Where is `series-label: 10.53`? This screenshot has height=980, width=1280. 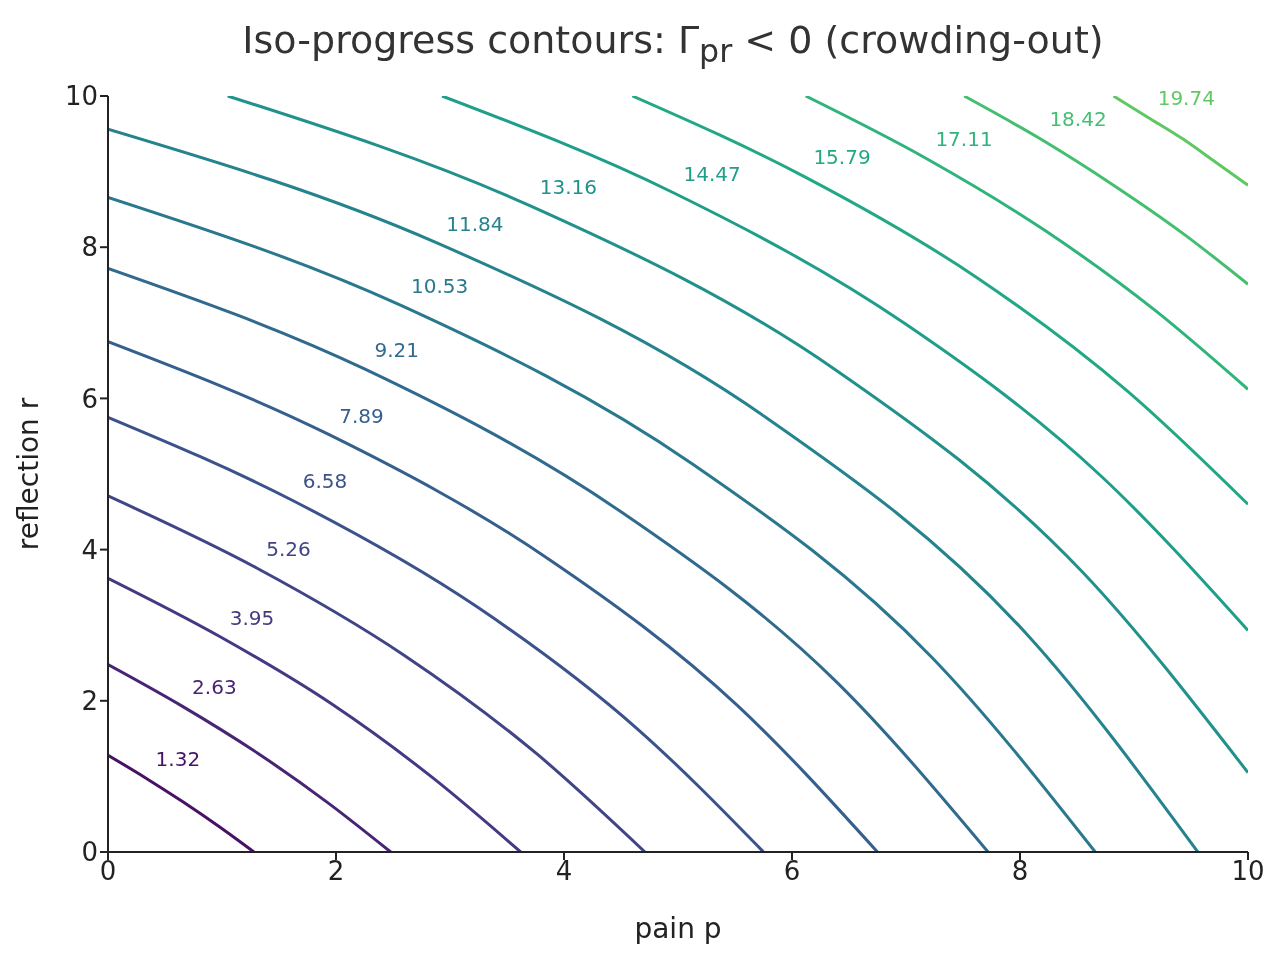 series-label: 10.53 is located at coordinates (439, 286).